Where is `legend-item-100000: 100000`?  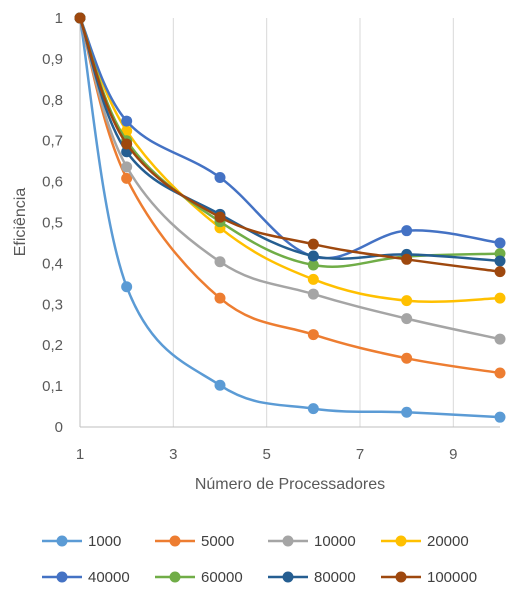
legend-item-100000: 100000 is located at coordinates (429, 577).